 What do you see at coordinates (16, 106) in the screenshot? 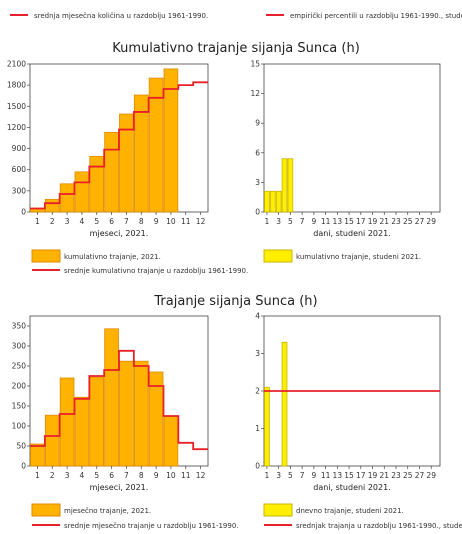
I see `y-tick-label: 1500` at bounding box center [16, 106].